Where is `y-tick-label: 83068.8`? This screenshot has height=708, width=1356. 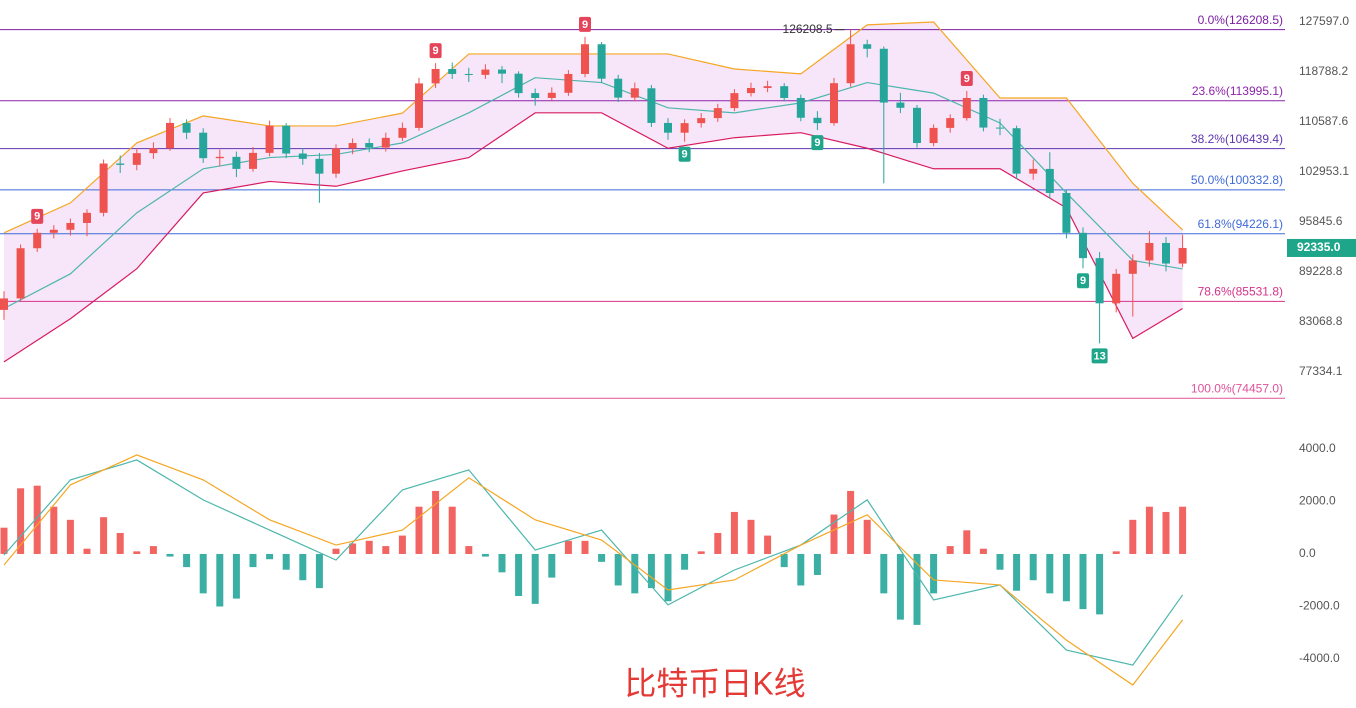 y-tick-label: 83068.8 is located at coordinates (1321, 321).